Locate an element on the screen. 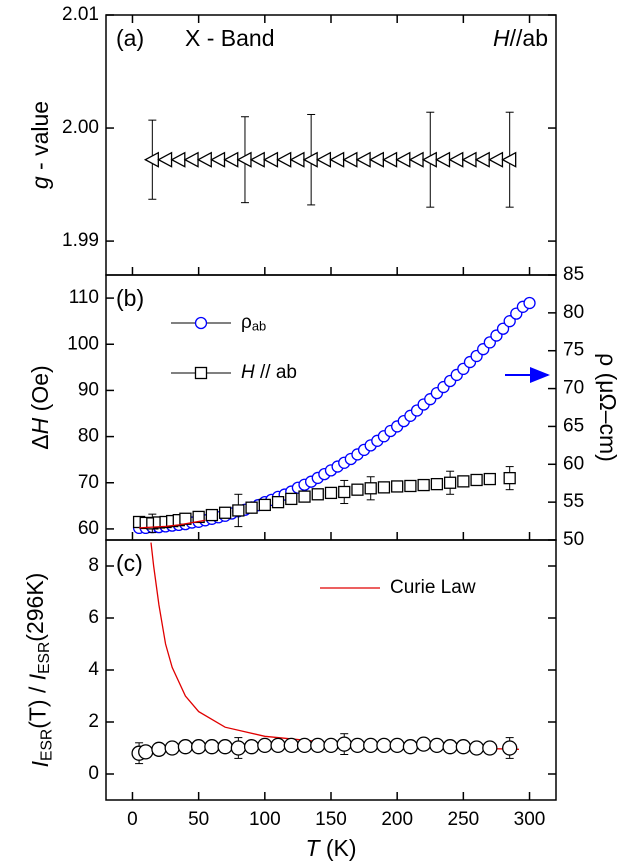  text-part: //ab is located at coordinates (529, 38).